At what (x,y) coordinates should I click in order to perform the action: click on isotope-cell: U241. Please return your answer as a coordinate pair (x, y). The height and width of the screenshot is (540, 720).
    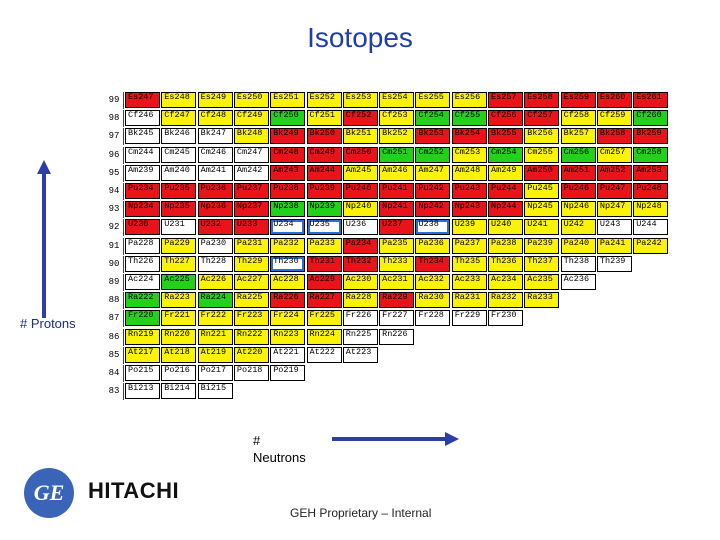
    Looking at the image, I should click on (542, 227).